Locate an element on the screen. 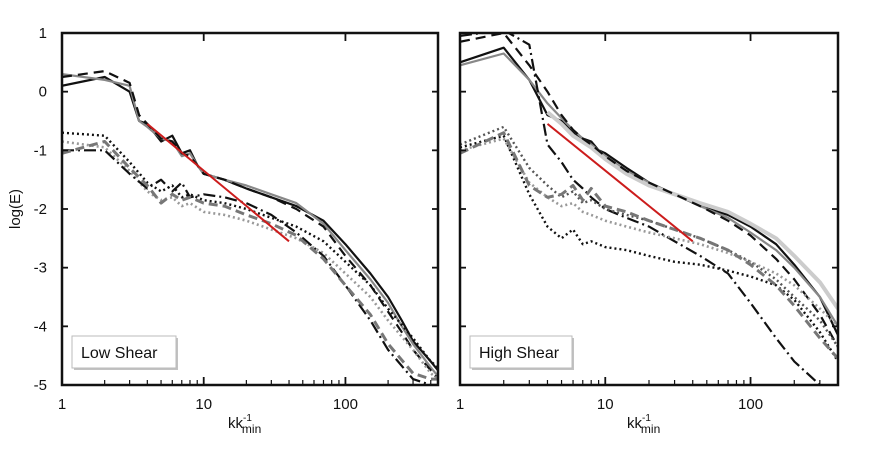 Image resolution: width=873 pixels, height=449 pixels. low-shear-y-tick-label: 1 is located at coordinates (43, 33).